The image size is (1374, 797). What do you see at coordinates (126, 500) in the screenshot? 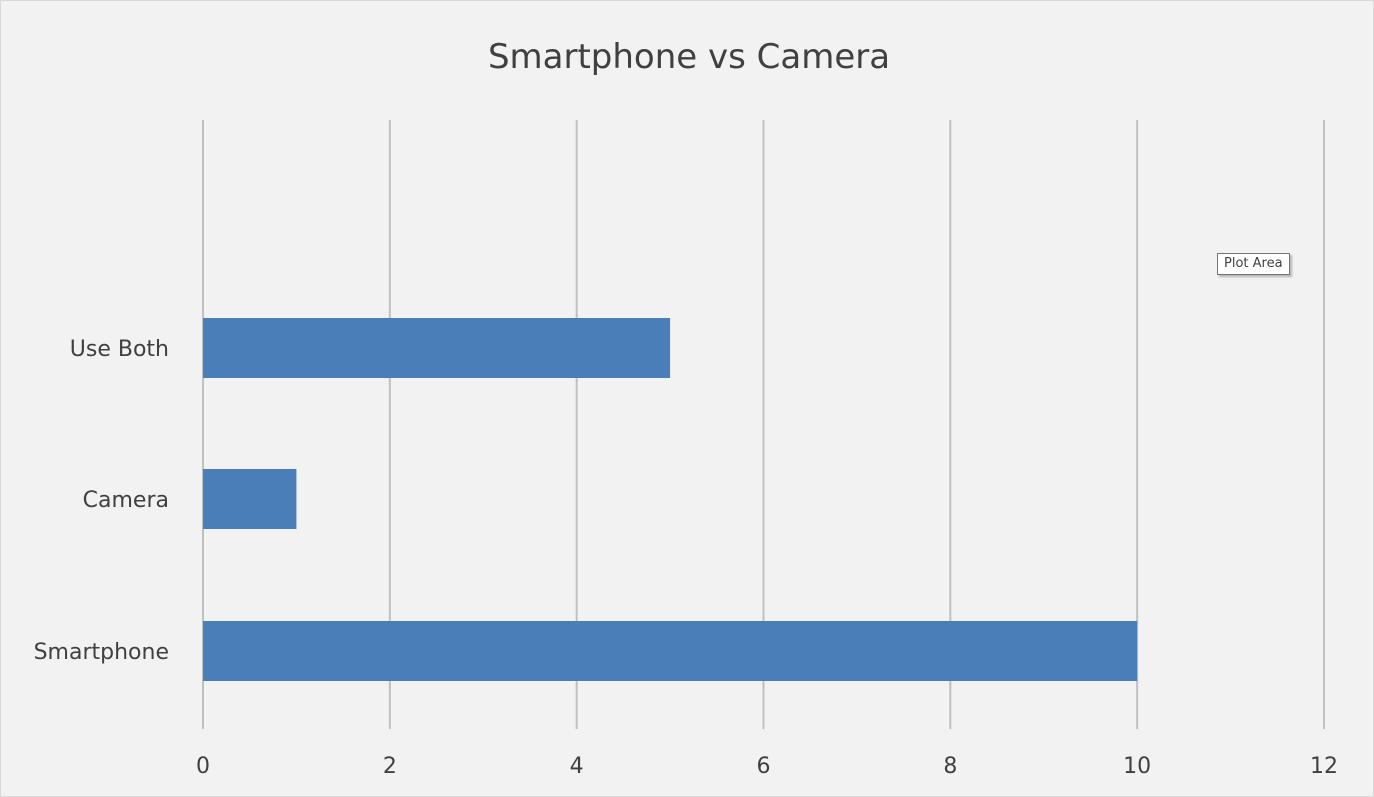
I see `category-label-camera: Camera` at bounding box center [126, 500].